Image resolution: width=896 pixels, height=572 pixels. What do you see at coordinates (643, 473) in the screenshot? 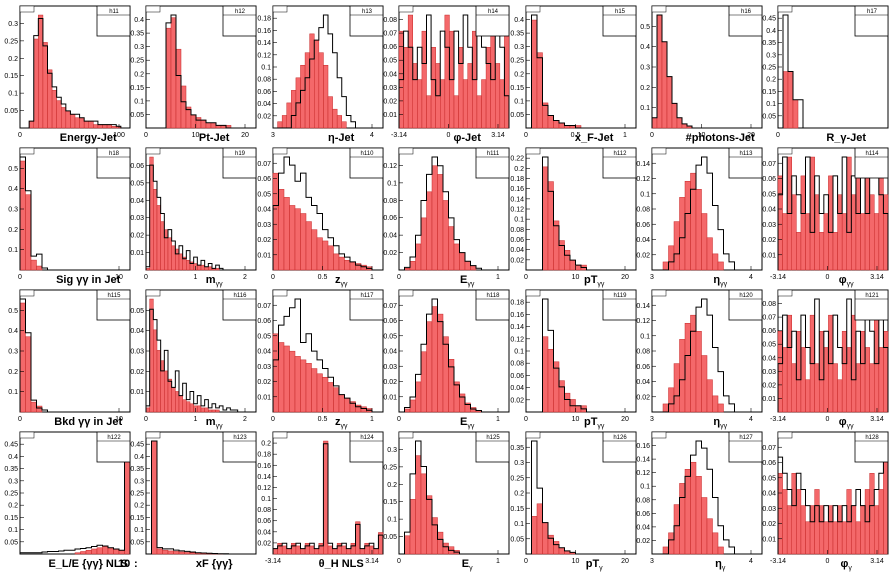
I see `y-tick-label: 0.12` at bounding box center [643, 473].